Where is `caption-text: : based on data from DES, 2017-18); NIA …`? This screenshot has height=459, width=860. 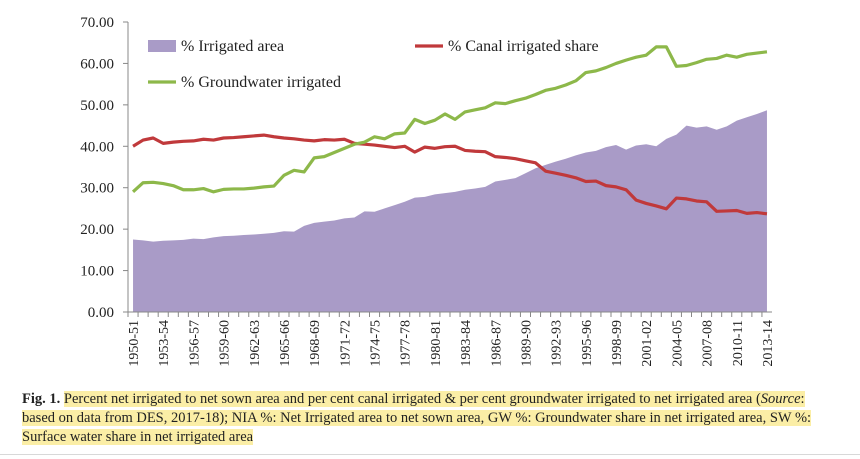 caption-text: : based on data from DES, 2017-18); NIA … is located at coordinates (417, 418).